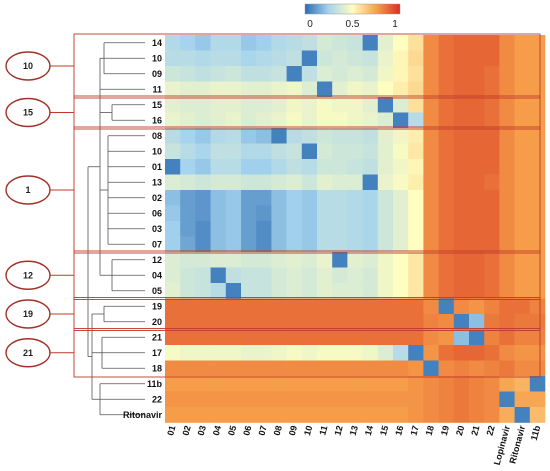 The image size is (550, 471). Describe the element at coordinates (28, 314) in the screenshot. I see `cluster-label: 19` at that location.